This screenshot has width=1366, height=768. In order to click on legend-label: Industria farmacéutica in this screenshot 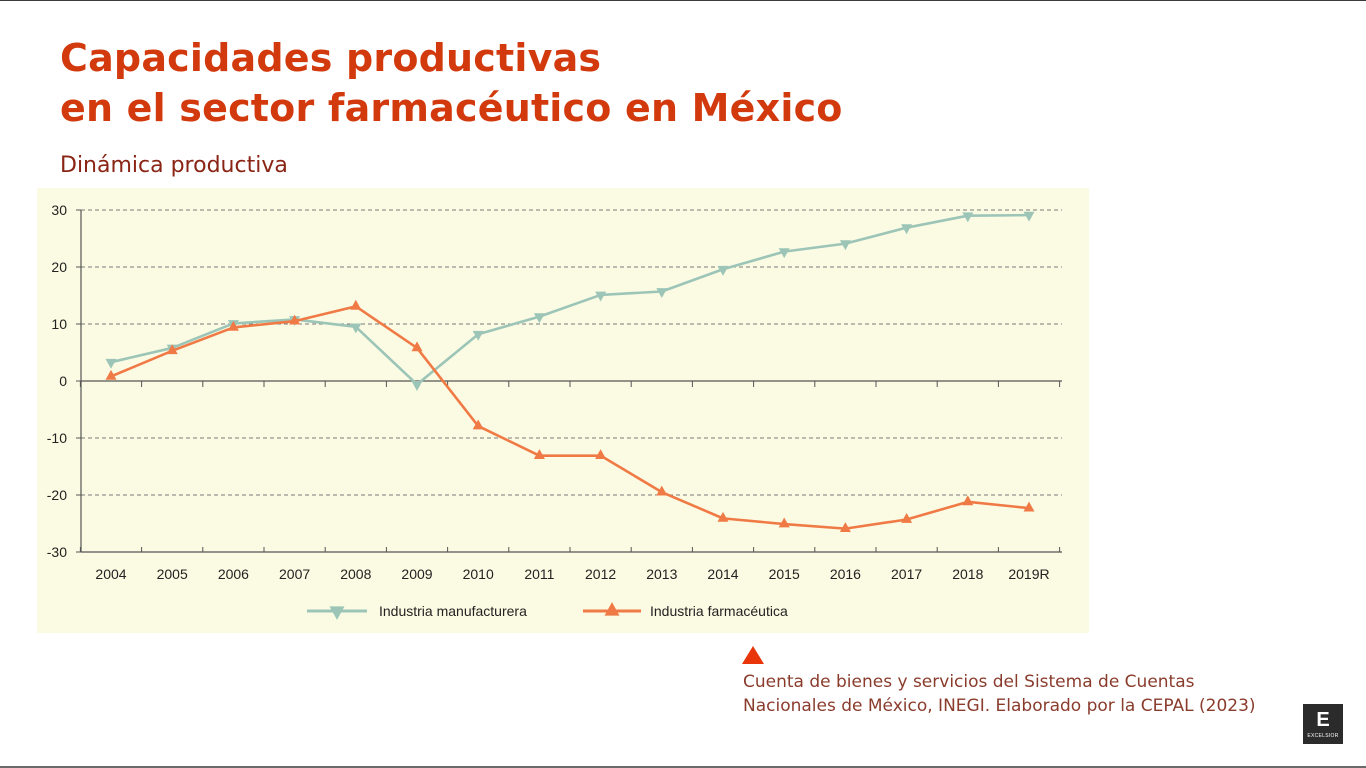, I will do `click(719, 611)`.